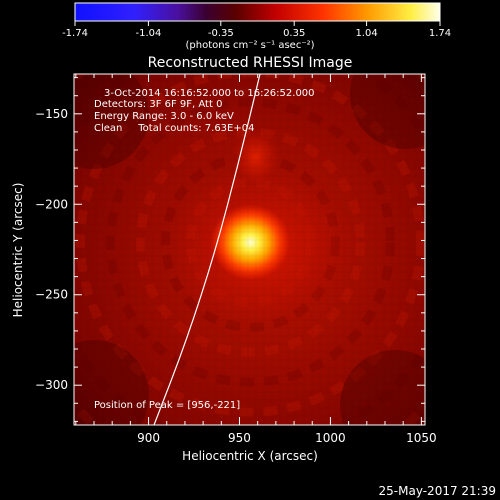  I want to click on colorbar-unit-label: (photons cm⁻² s⁻¹ asec⁻²), so click(249, 45).